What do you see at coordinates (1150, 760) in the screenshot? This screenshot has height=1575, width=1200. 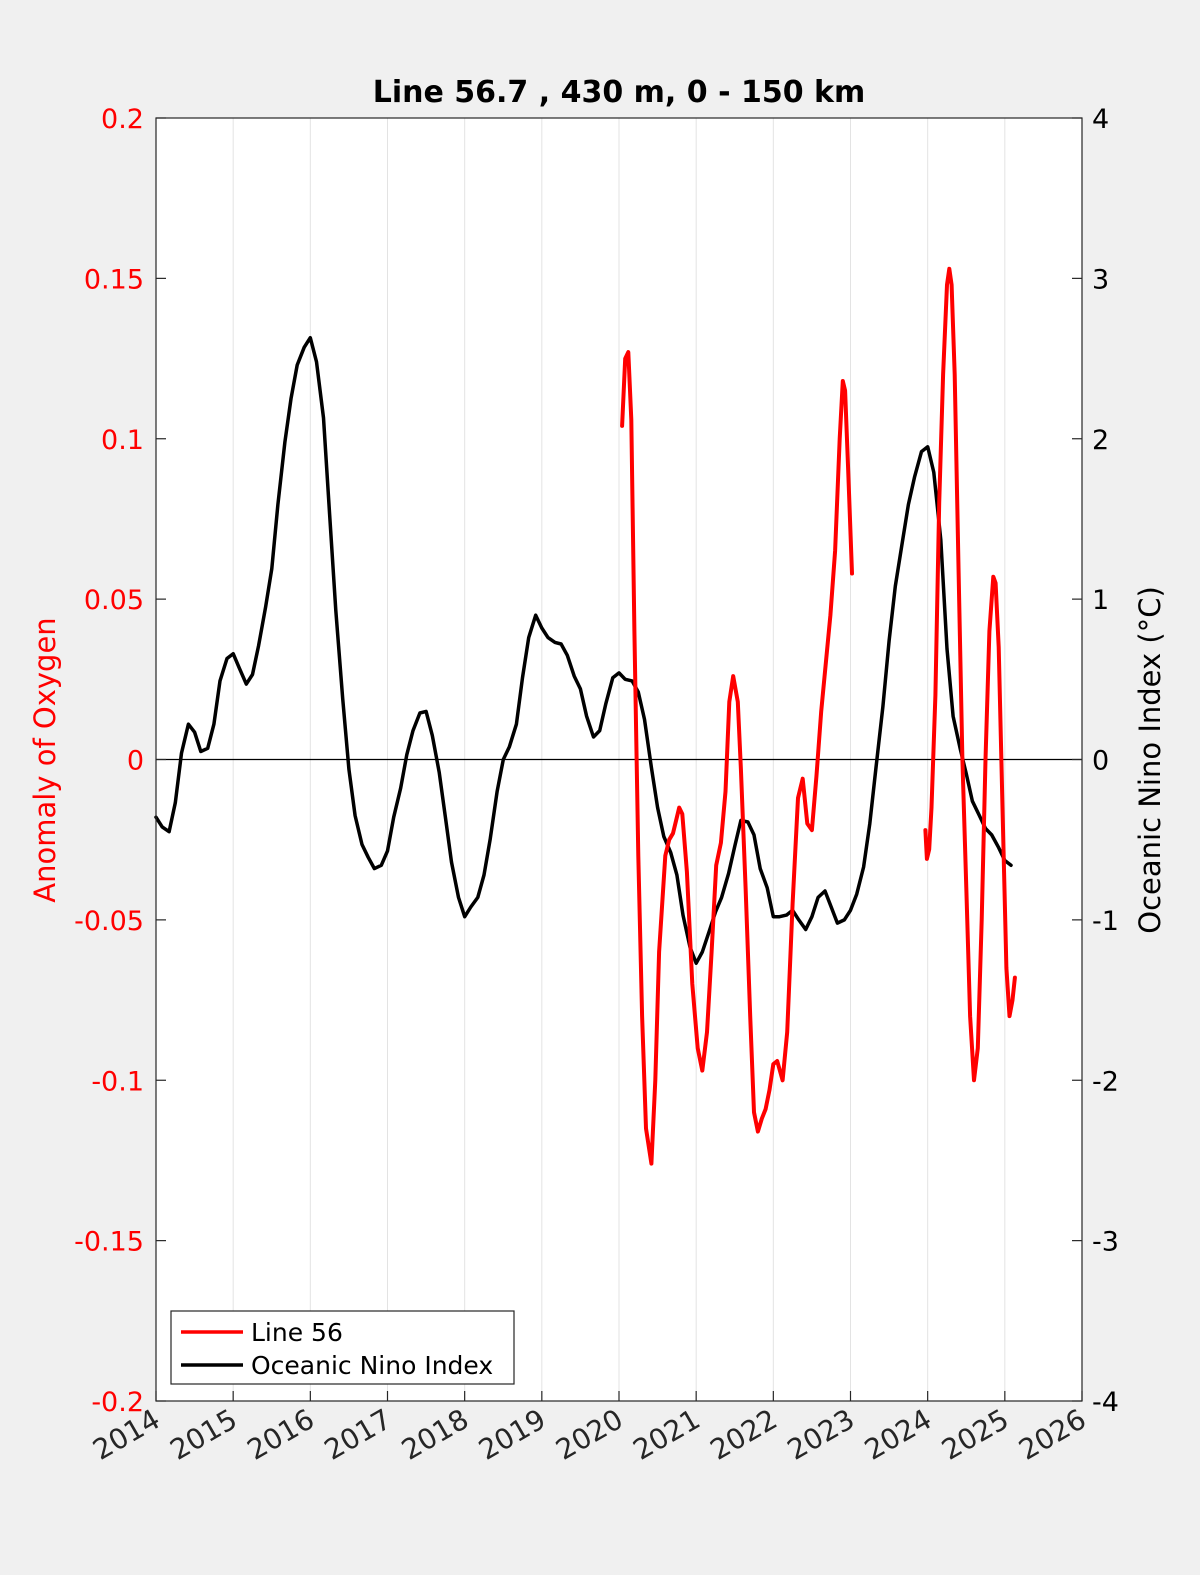 I see `right-axis-label: Oceanic Nino Index (°C)` at bounding box center [1150, 760].